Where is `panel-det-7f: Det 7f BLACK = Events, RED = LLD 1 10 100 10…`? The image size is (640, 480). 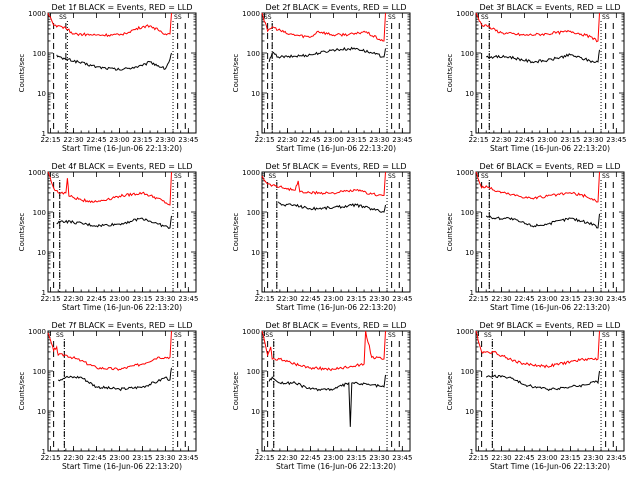
panel-det-7f: Det 7f BLACK = Events, RED = LLD 1 10 100 10… is located at coordinates (108, 396).